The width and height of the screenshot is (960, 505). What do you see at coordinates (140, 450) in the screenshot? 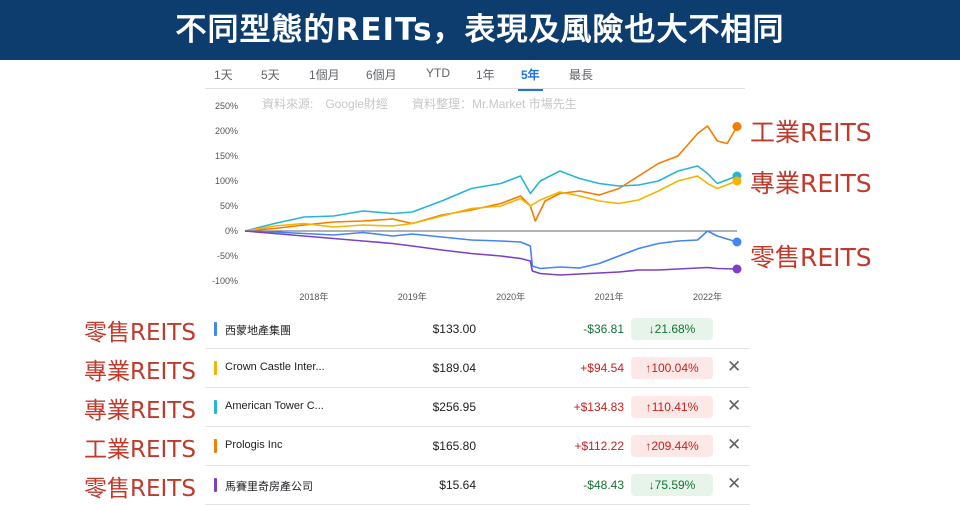
I see `row-category-label: 工業REITS` at bounding box center [140, 450].